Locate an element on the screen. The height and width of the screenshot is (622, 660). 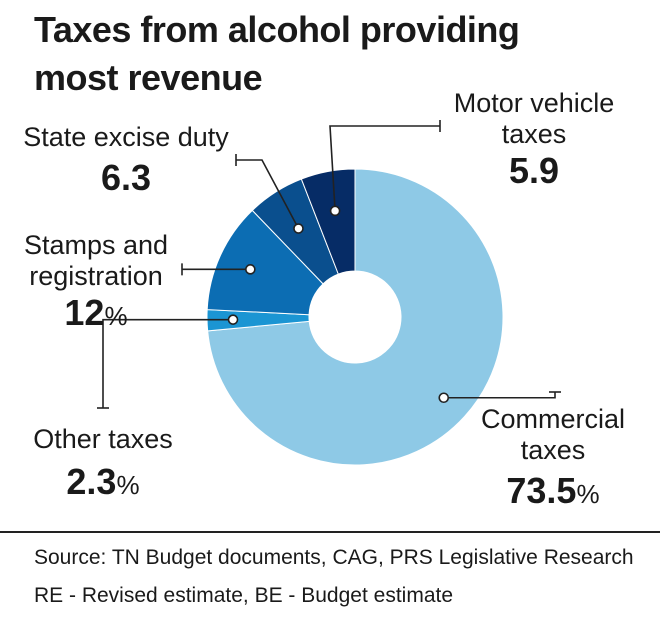
leader-other is located at coordinates (168, 363).